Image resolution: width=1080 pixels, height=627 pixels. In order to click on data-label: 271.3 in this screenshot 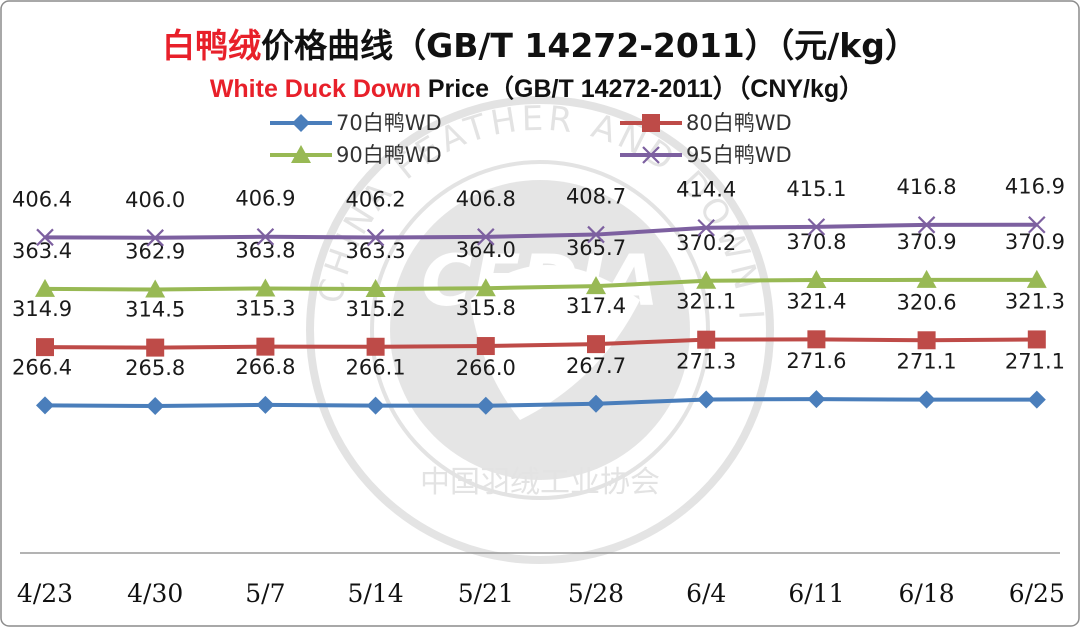, I will do `click(706, 361)`.